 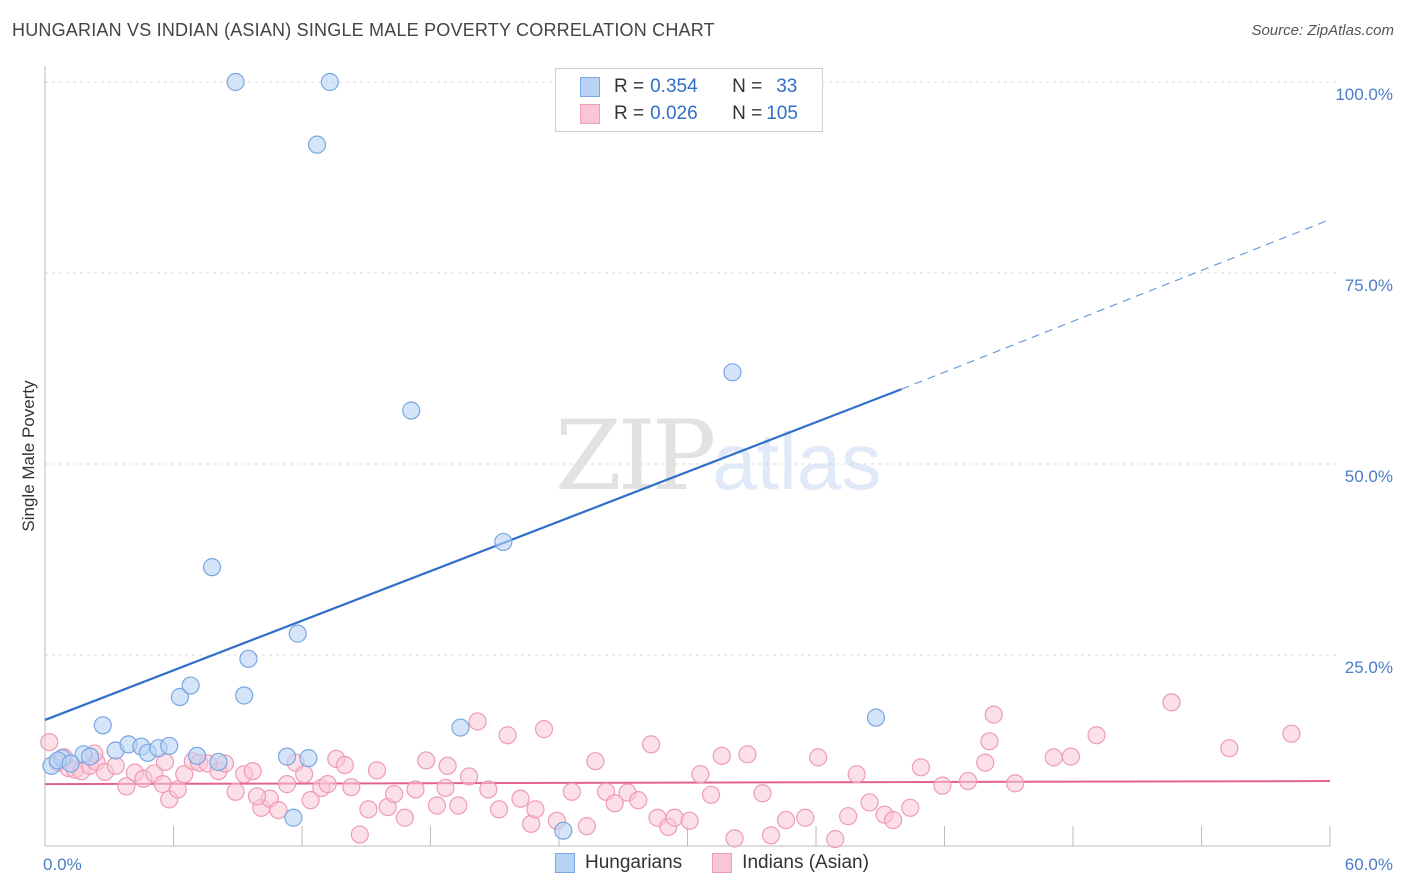 I want to click on y-tick-label: 75.0%, so click(x=1369, y=285).